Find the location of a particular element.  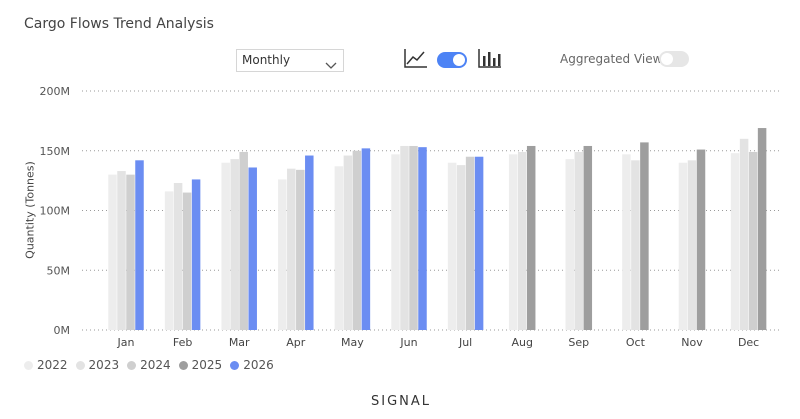

bar-2023-oct is located at coordinates (635, 245).